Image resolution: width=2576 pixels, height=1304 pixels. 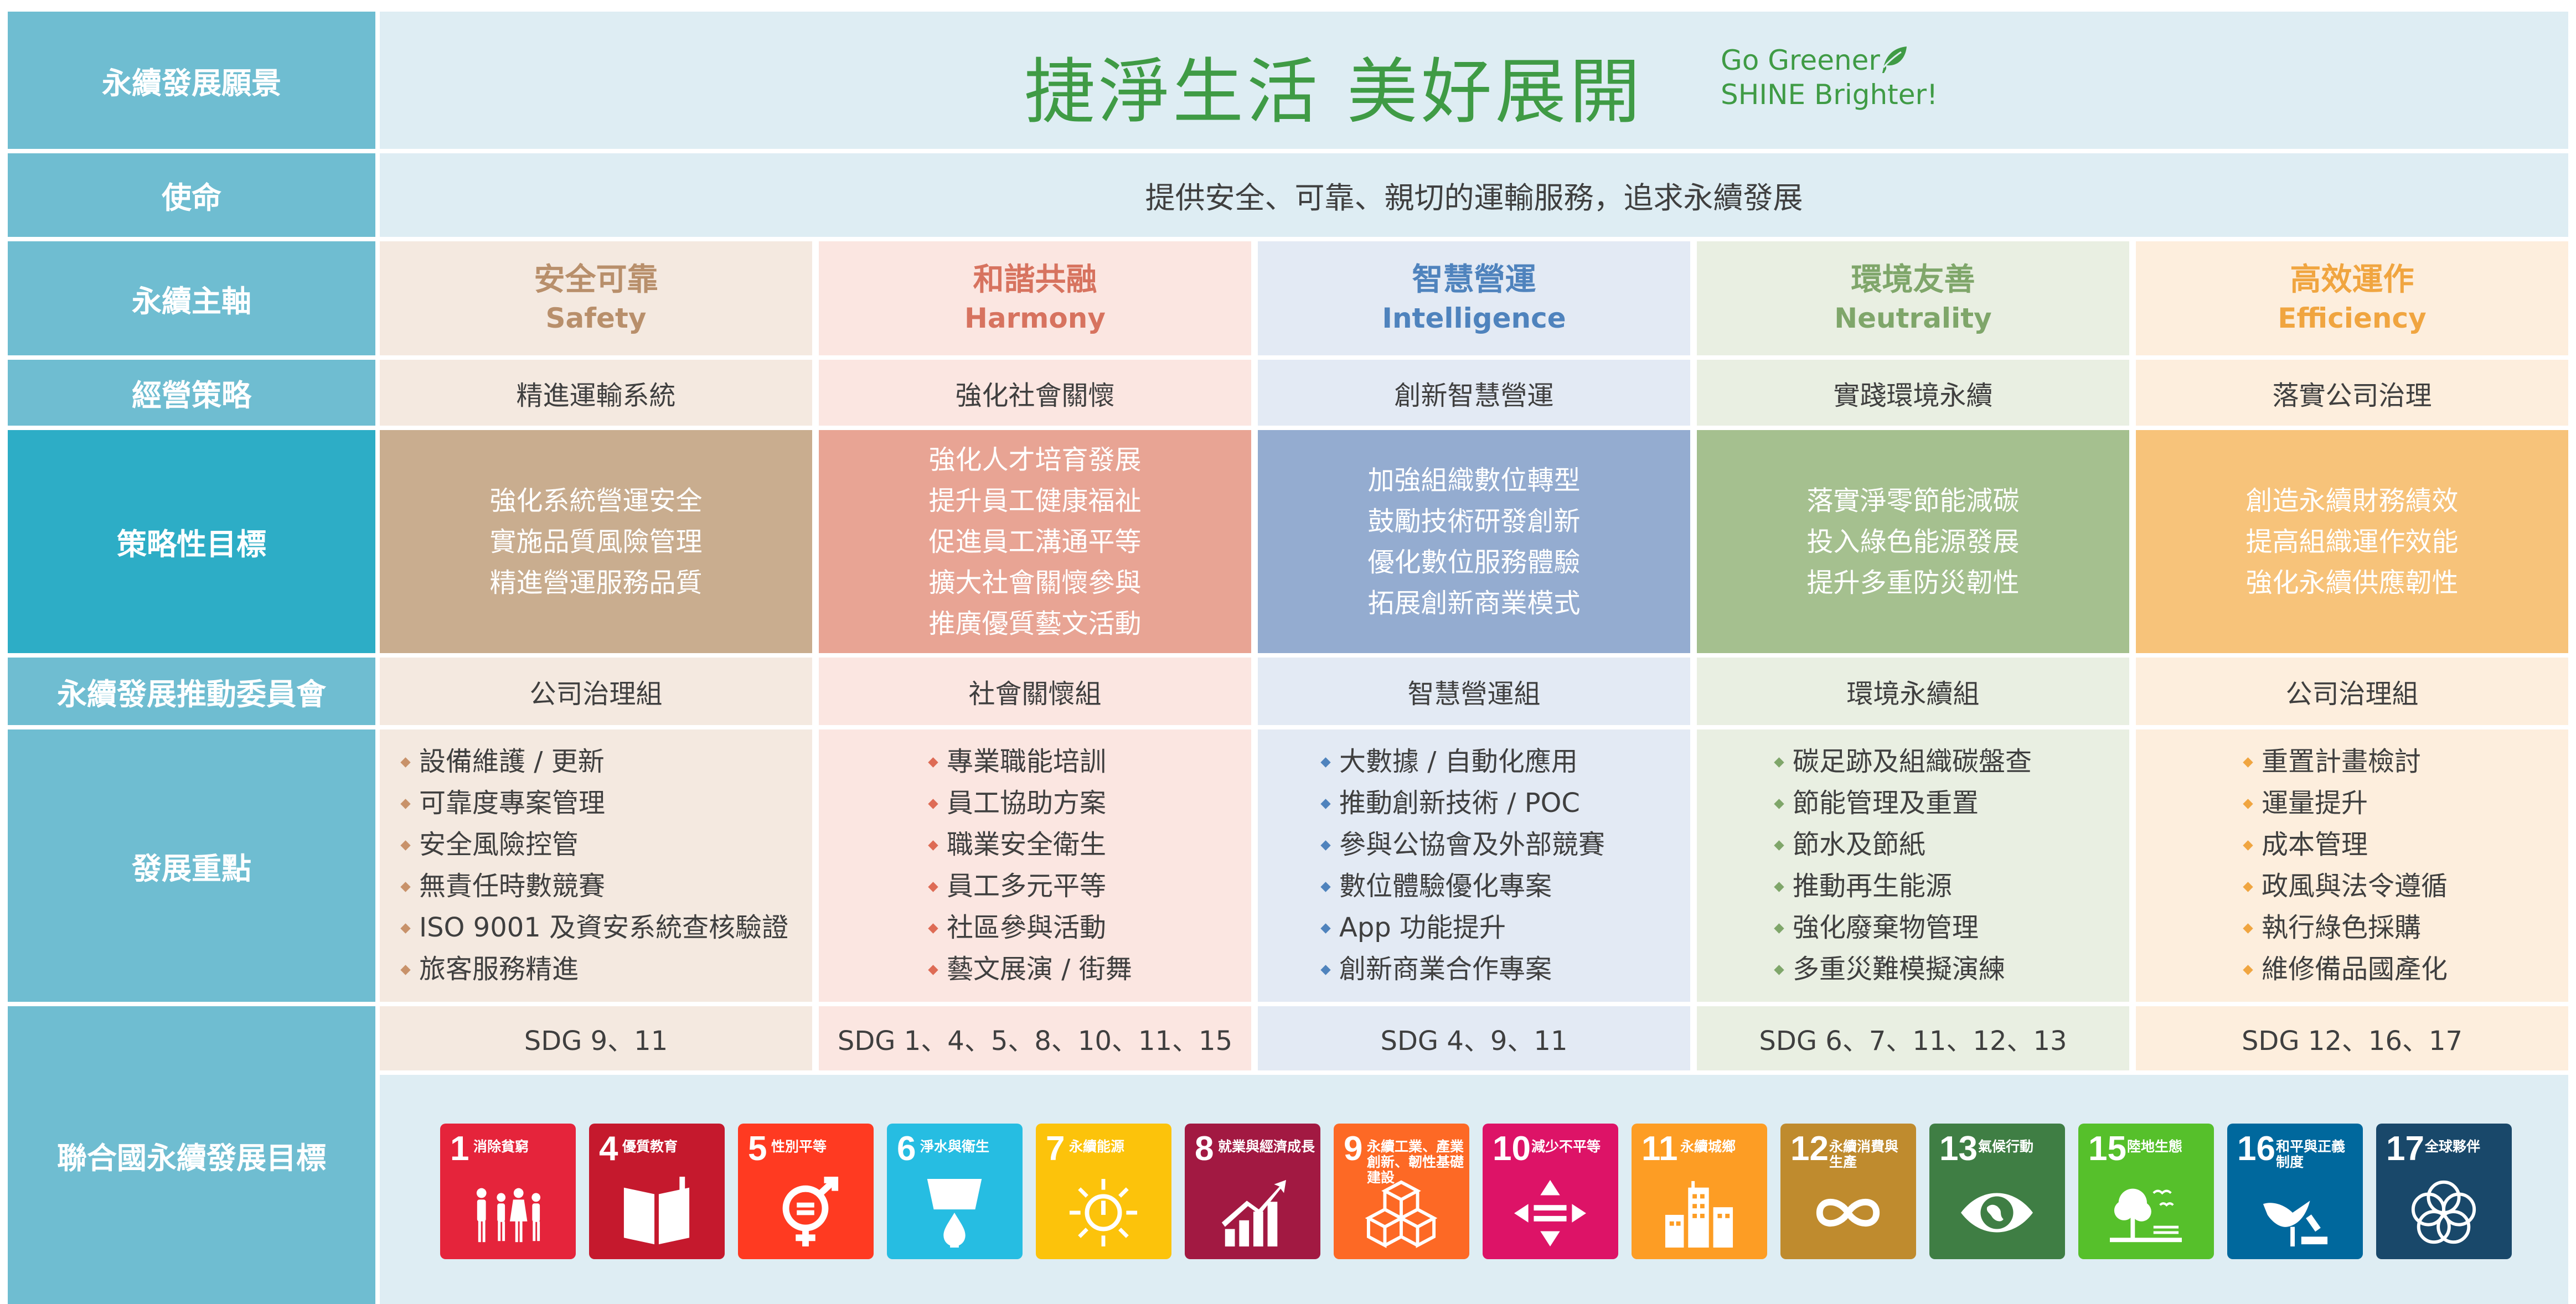 What do you see at coordinates (1035, 583) in the screenshot?
I see `objective-item: 擴大社會關懷參與` at bounding box center [1035, 583].